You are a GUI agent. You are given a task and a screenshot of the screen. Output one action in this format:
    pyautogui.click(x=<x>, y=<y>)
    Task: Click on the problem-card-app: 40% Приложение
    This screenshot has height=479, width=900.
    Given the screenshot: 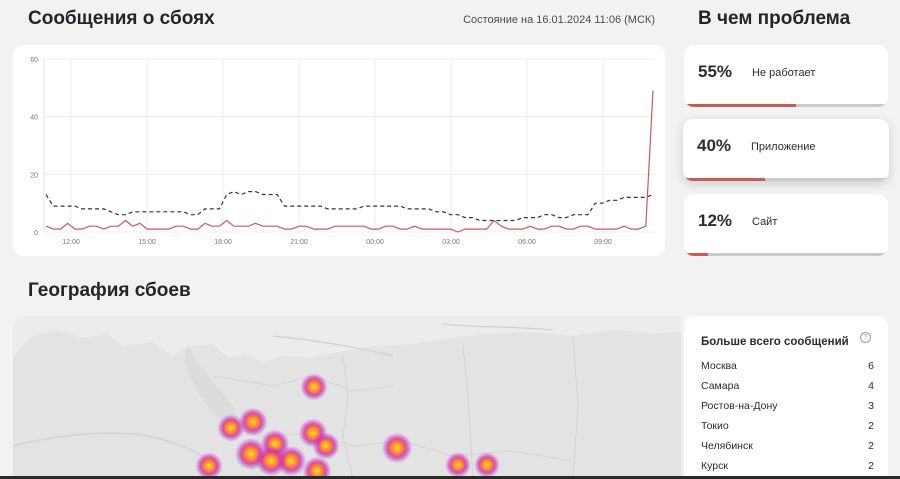 What is the action you would take?
    pyautogui.click(x=786, y=150)
    